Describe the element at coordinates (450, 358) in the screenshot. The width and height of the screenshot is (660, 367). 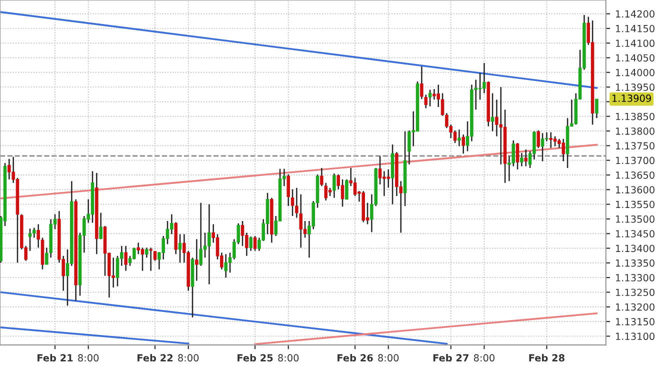
I see `x-tick-label: Feb 27` at that location.